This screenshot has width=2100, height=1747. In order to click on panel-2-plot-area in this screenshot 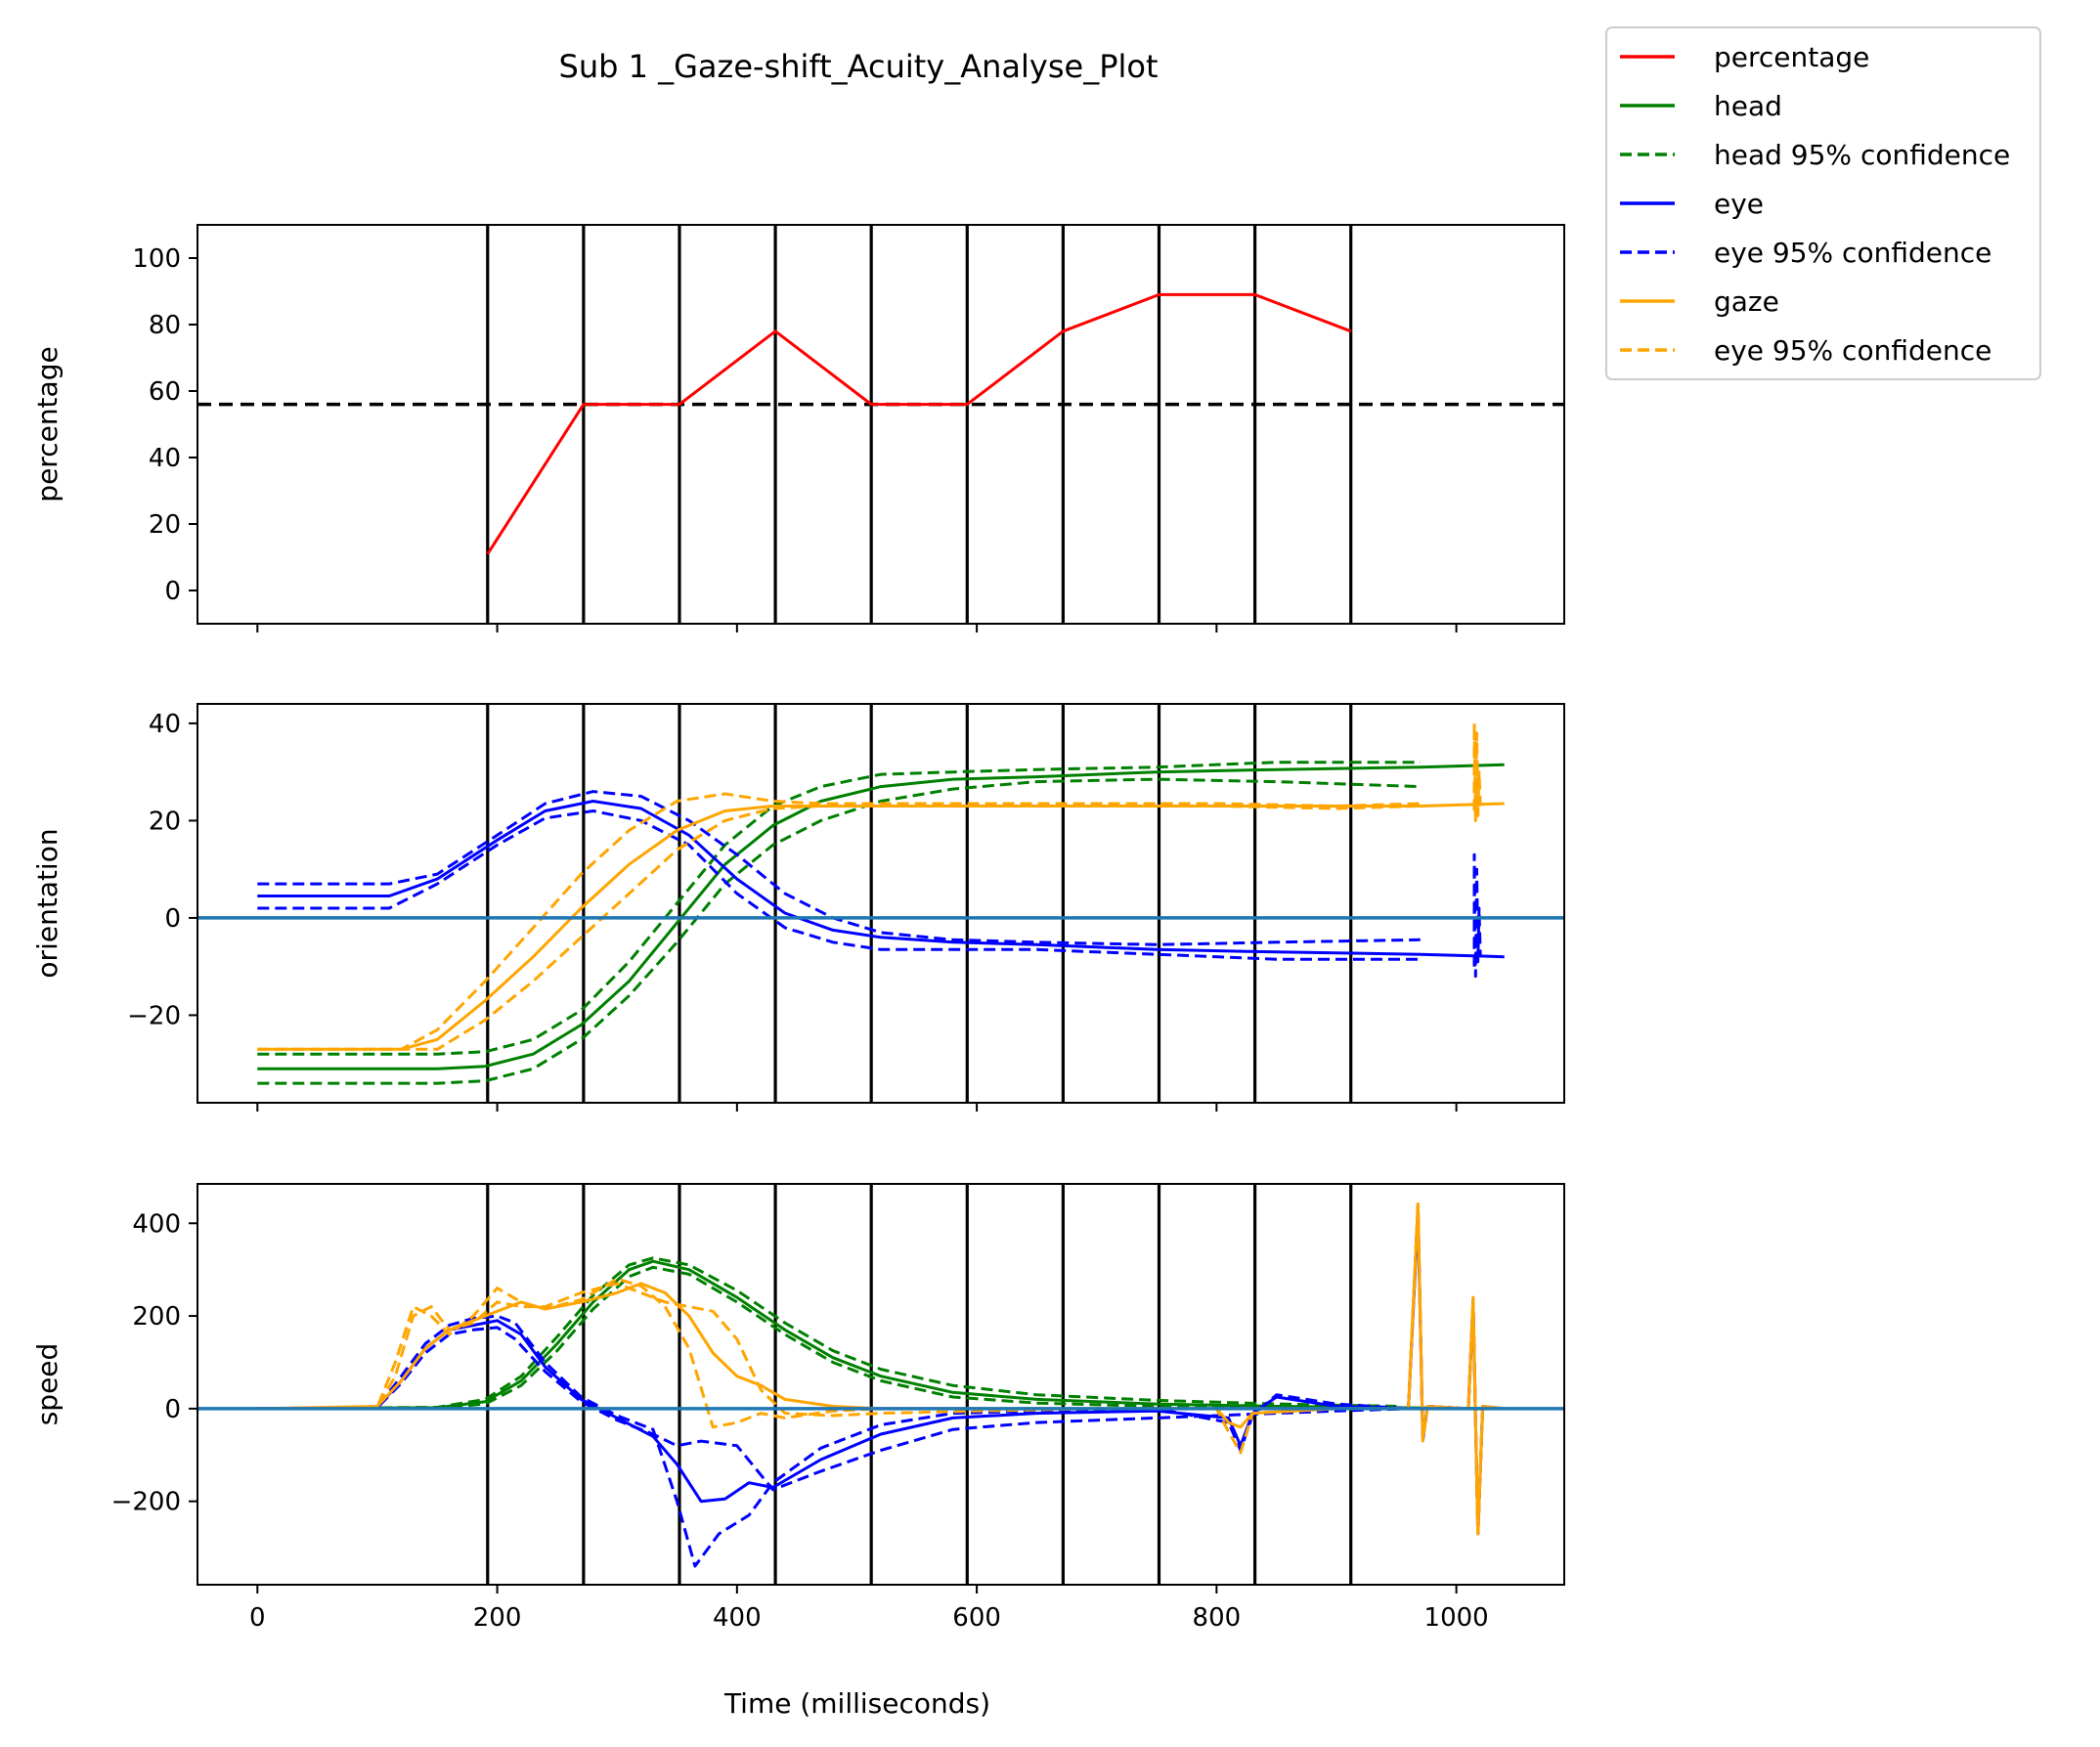, I will do `click(881, 903)`.